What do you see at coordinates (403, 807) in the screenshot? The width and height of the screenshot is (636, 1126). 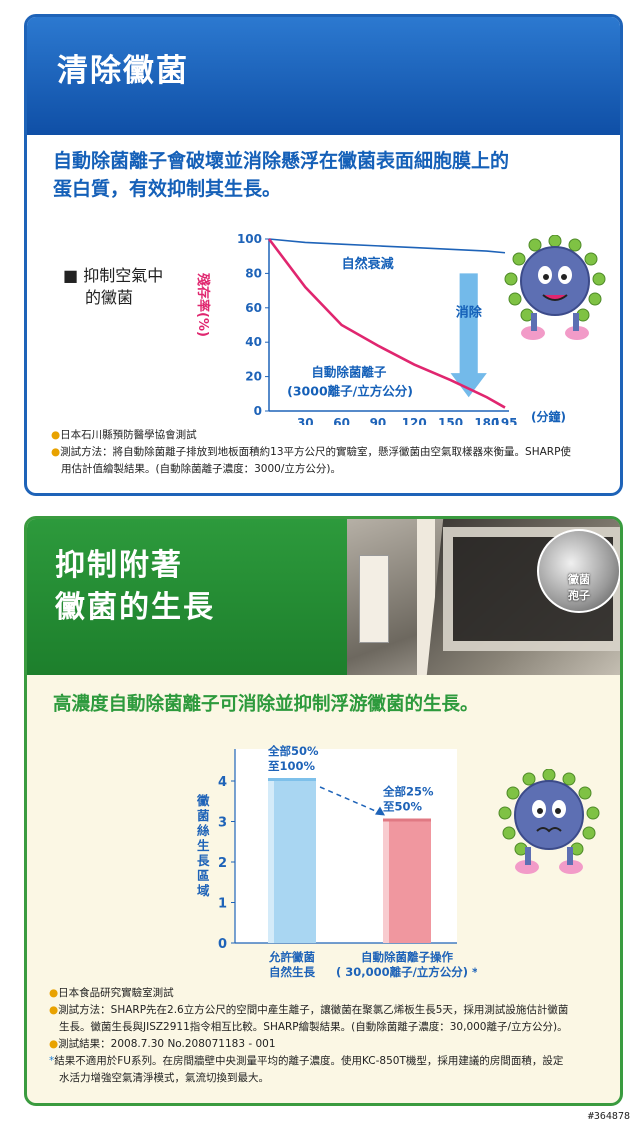 I see `bar2-top-label-2: 至50%` at bounding box center [403, 807].